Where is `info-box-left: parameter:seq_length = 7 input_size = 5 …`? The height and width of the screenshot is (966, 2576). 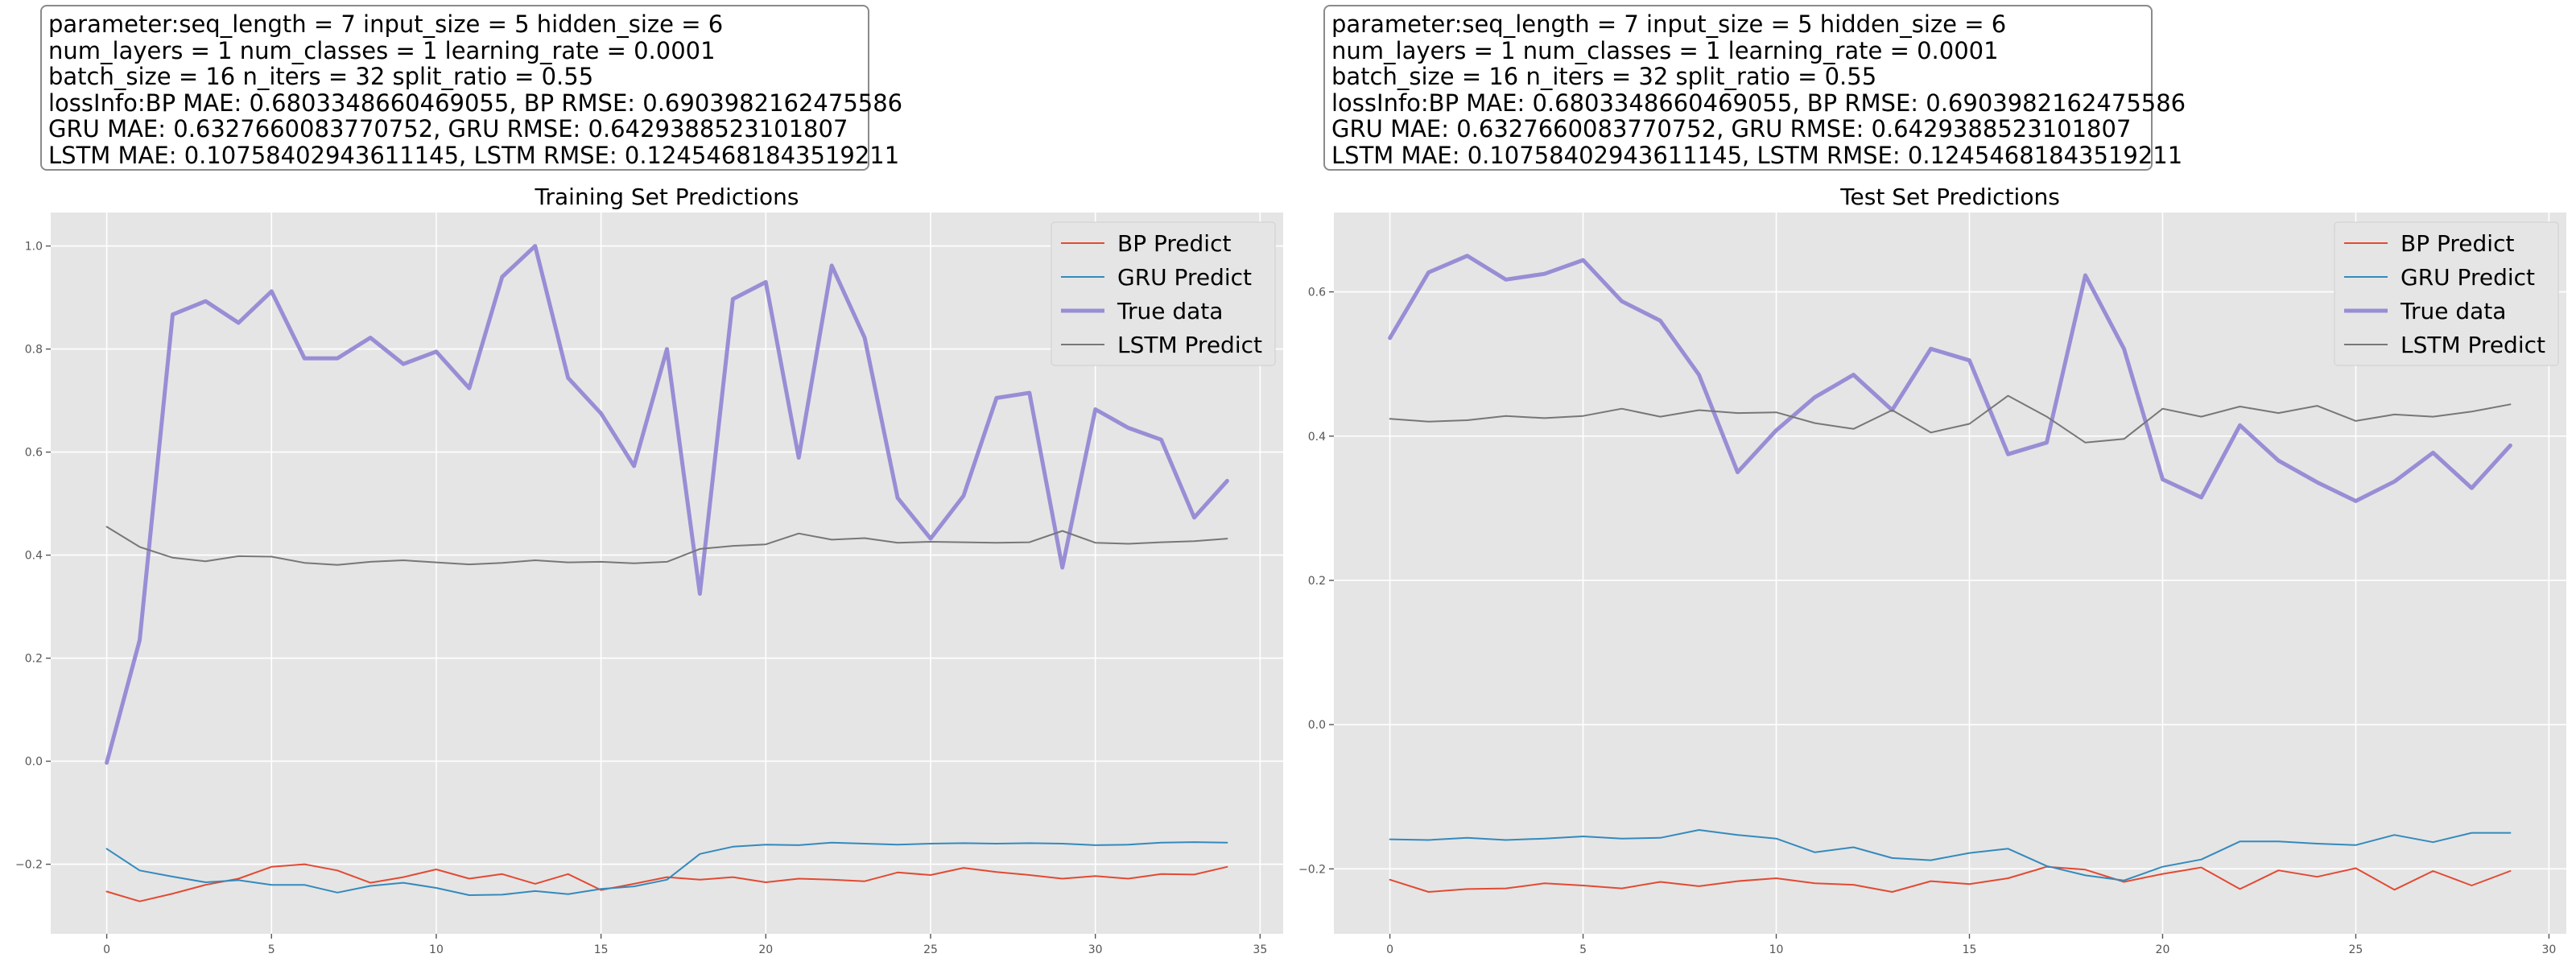 info-box-left: parameter:seq_length = 7 input_size = 5 … is located at coordinates (471, 88).